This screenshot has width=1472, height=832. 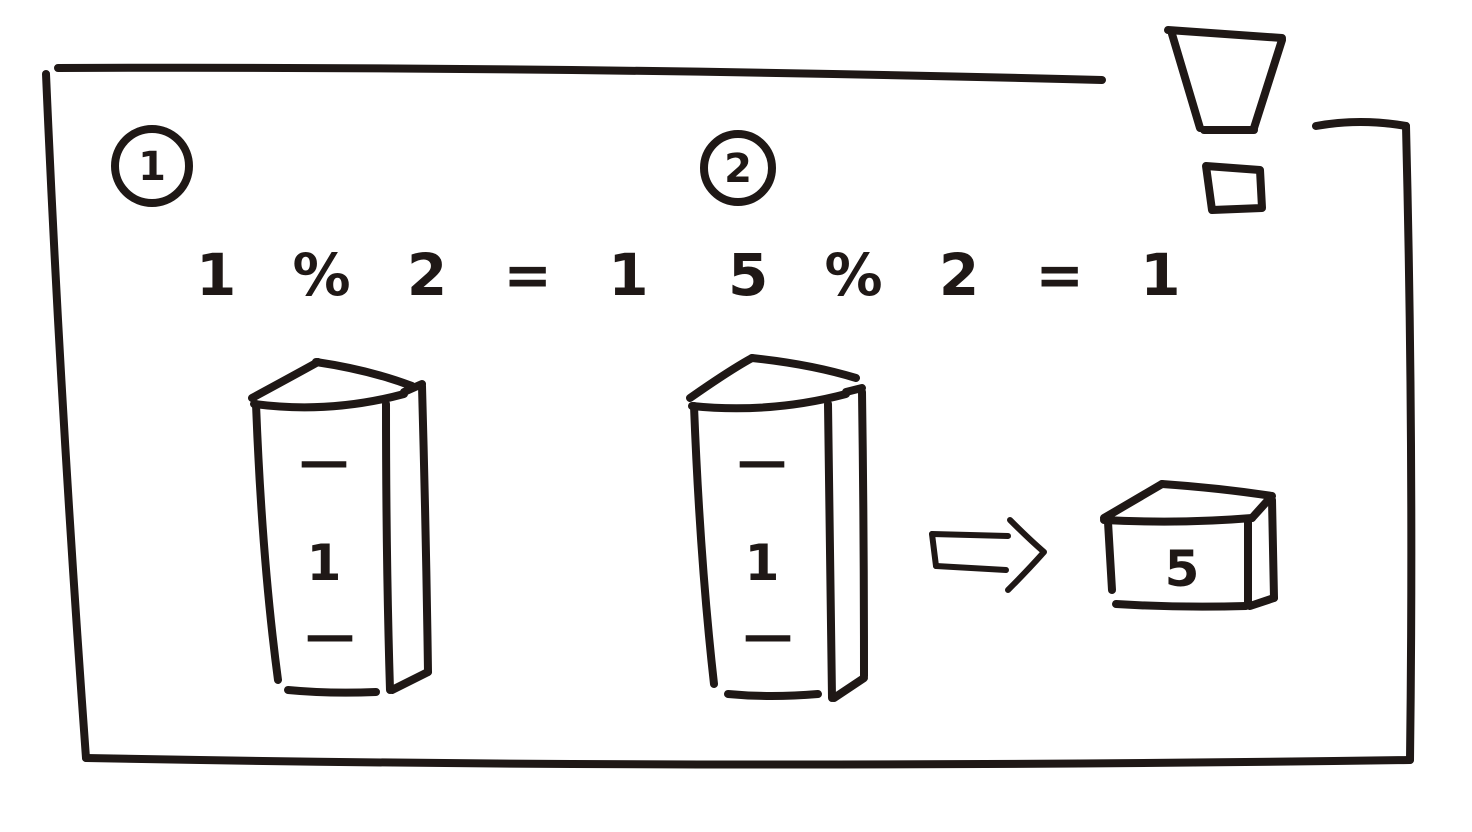 What do you see at coordinates (768, 635) in the screenshot?
I see `stack-2-cell-bottom: —` at bounding box center [768, 635].